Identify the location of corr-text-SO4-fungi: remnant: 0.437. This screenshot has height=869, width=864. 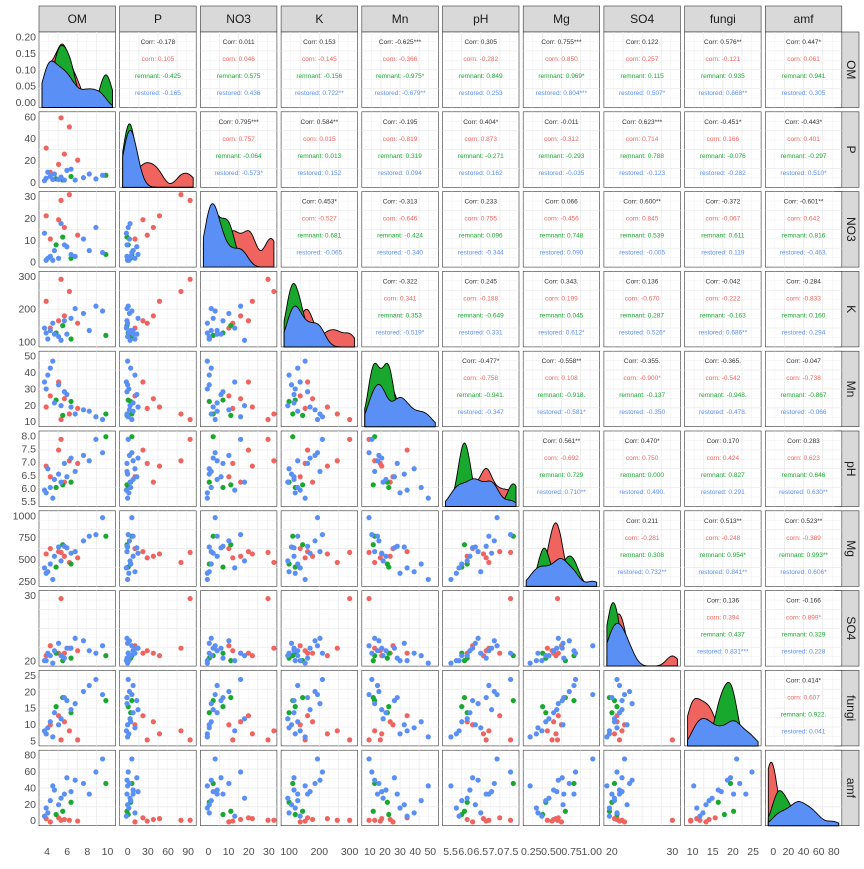
(723, 635).